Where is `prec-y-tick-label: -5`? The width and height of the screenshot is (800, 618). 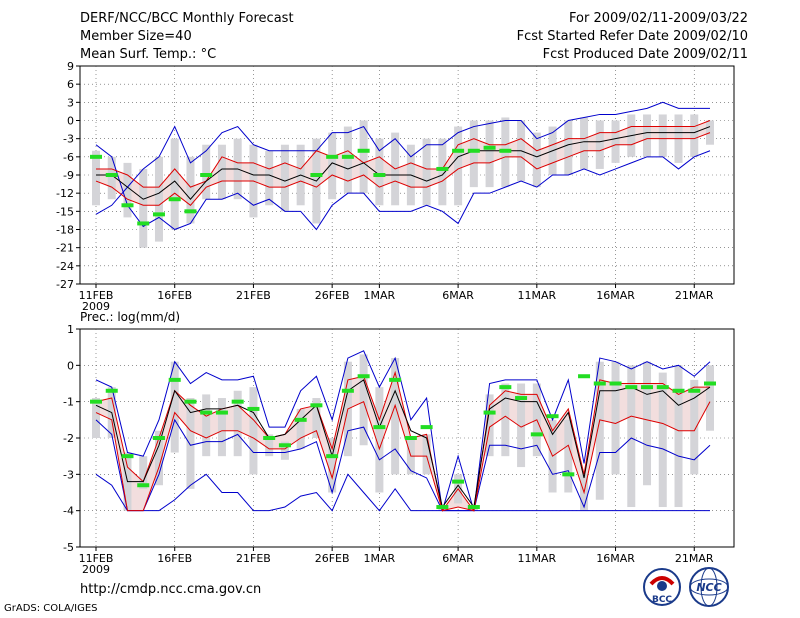 prec-y-tick-label: -5 is located at coordinates (68, 547).